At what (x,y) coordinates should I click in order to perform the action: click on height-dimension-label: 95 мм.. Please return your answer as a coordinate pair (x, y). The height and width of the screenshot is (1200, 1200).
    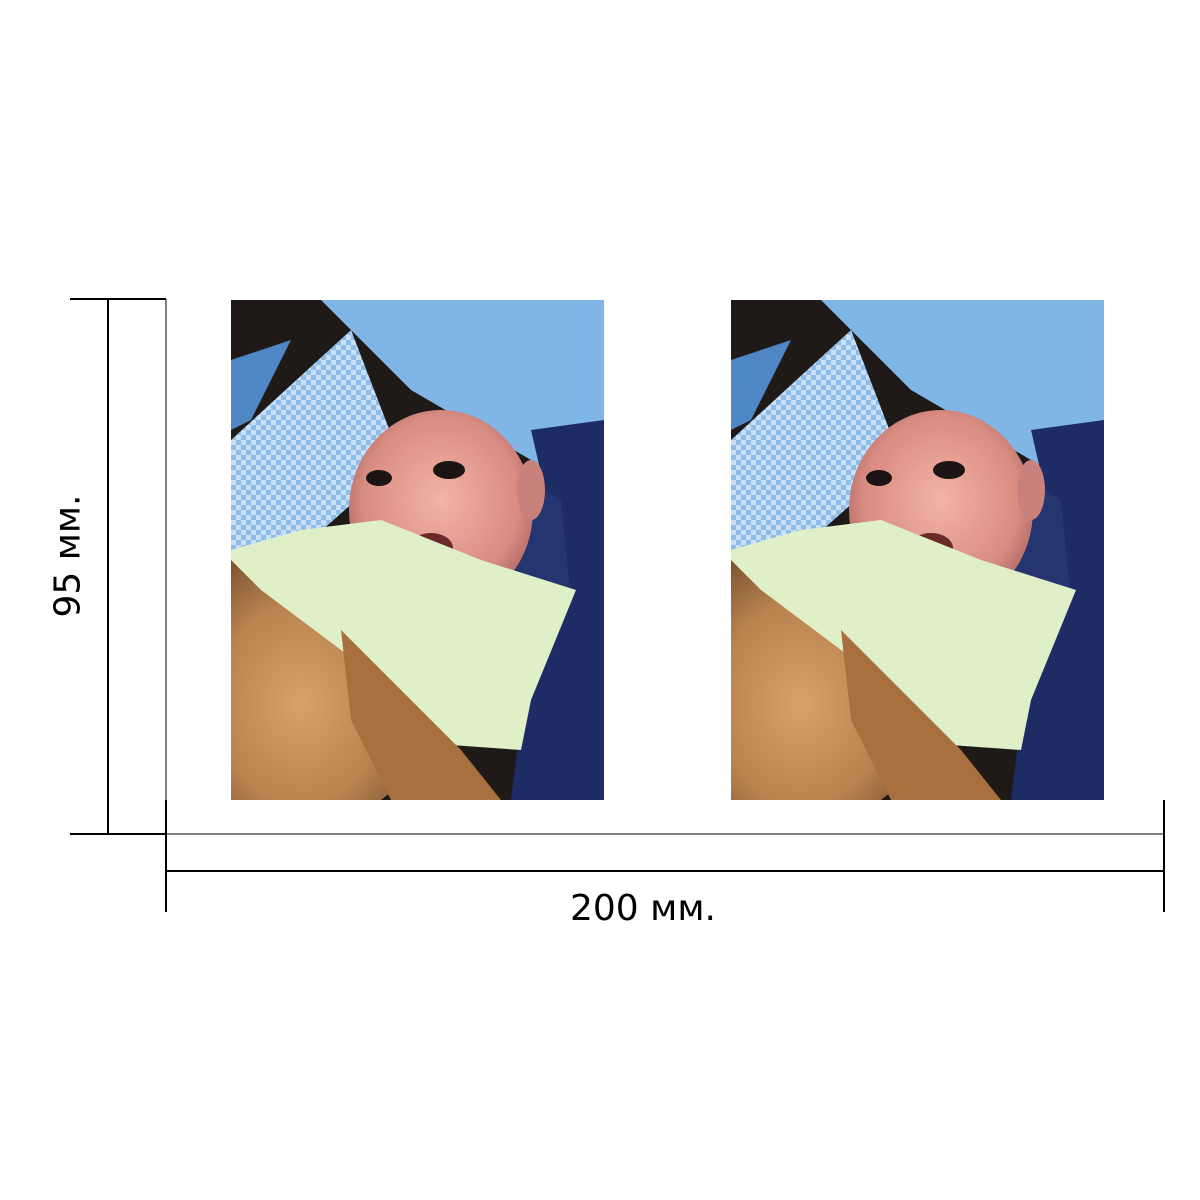
    Looking at the image, I should click on (68, 556).